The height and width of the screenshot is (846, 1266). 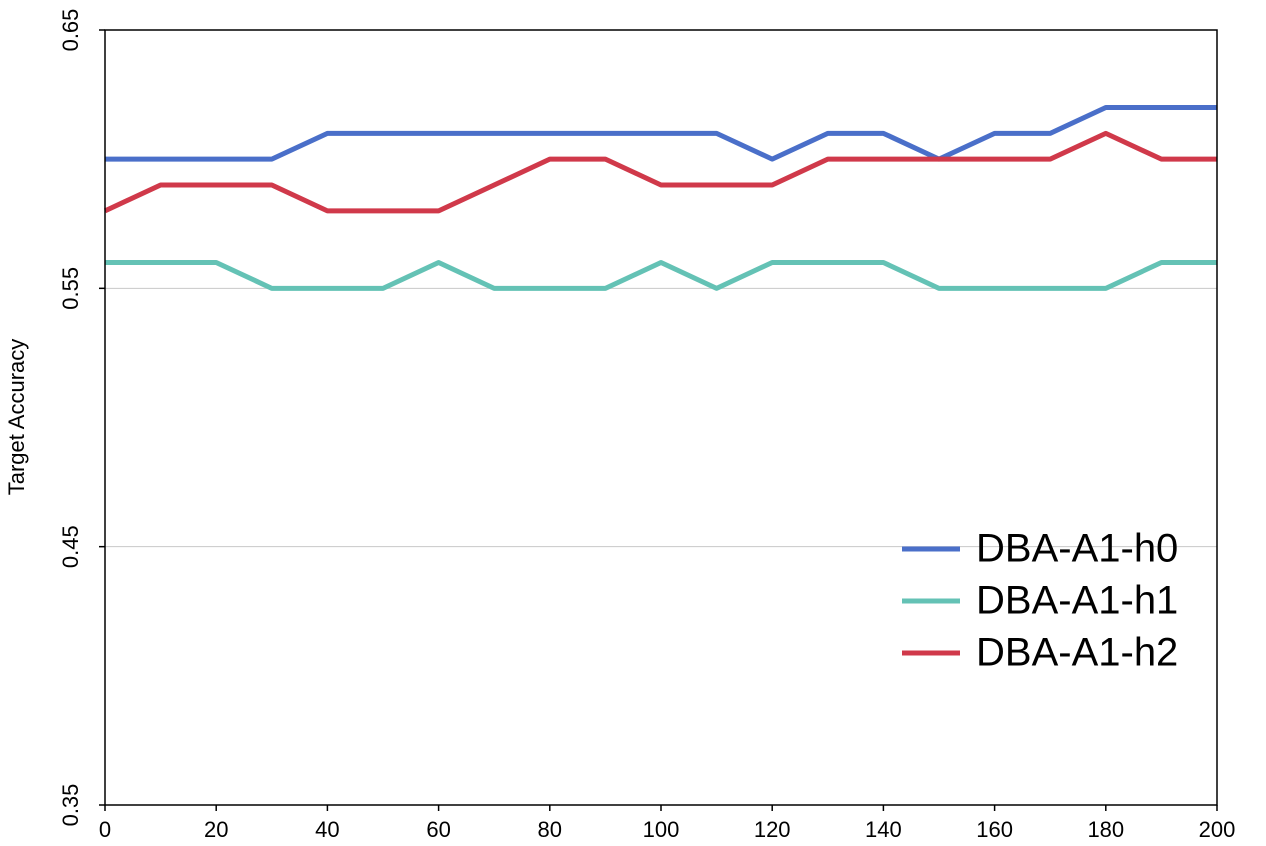 I want to click on x-tick-label: 100, so click(x=661, y=829).